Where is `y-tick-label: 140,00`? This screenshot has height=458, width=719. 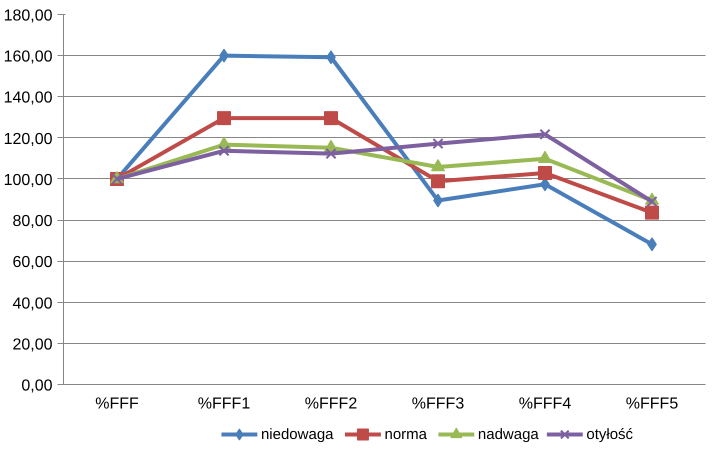 y-tick-label: 140,00 is located at coordinates (28, 98).